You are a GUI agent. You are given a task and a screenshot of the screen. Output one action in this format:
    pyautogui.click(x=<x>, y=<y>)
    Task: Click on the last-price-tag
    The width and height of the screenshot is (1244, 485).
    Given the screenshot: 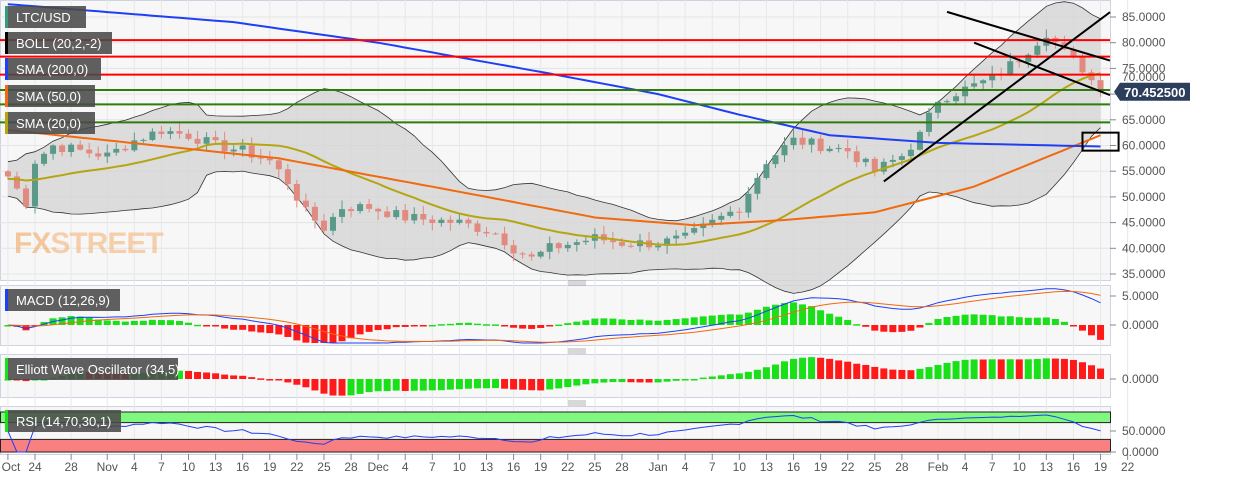 What is the action you would take?
    pyautogui.click(x=1152, y=91)
    